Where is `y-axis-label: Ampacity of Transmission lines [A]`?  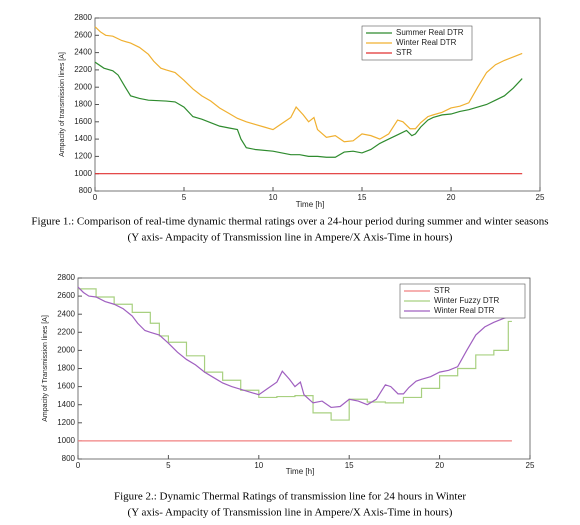
y-axis-label: Ampacity of Transmission lines [A] is located at coordinates (45, 368).